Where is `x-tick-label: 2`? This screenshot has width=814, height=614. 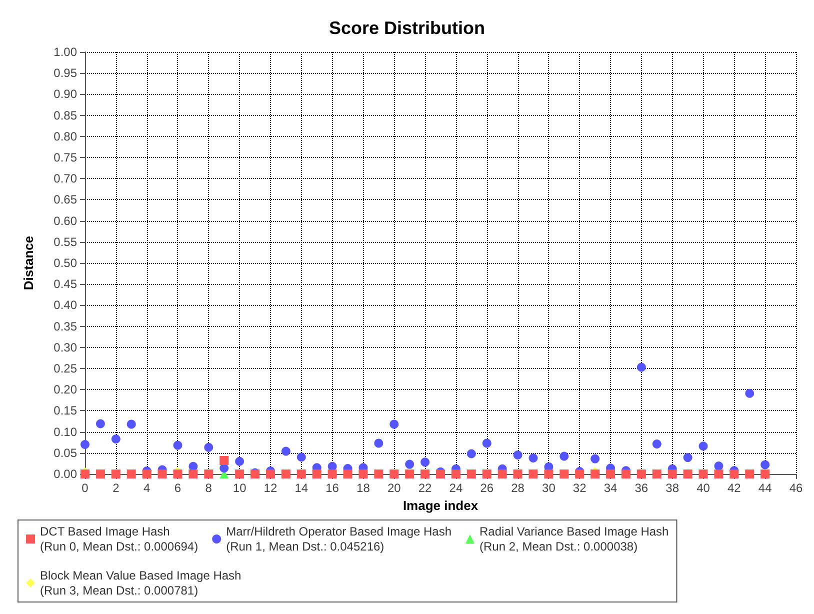
x-tick-label: 2 is located at coordinates (116, 488).